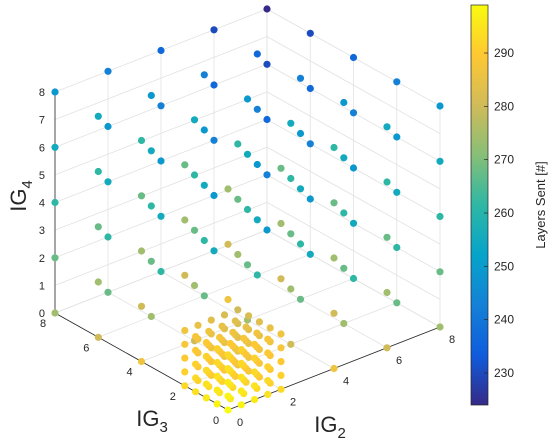 This screenshot has height=444, width=550. Describe the element at coordinates (42, 148) in the screenshot. I see `ig4-tick-label: 6` at that location.